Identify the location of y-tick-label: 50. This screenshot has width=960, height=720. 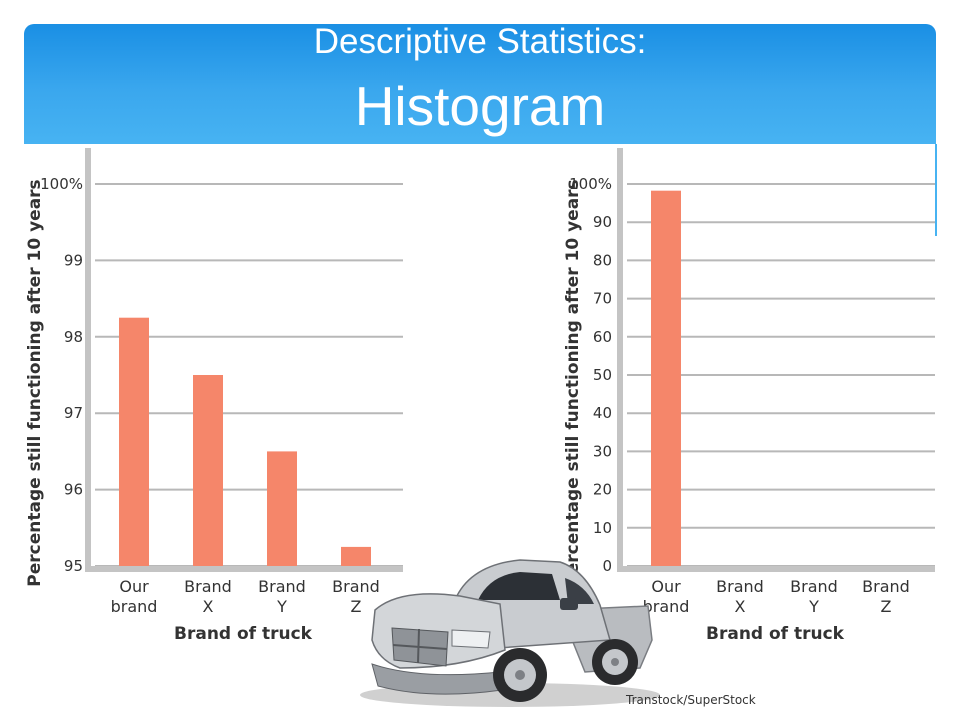
(602, 375).